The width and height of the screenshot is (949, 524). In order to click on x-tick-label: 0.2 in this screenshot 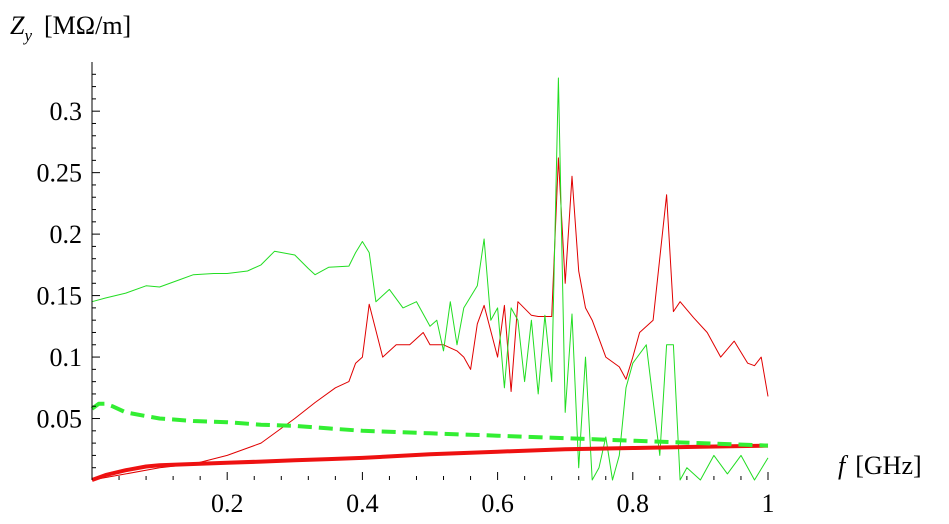, I will do `click(227, 503)`.